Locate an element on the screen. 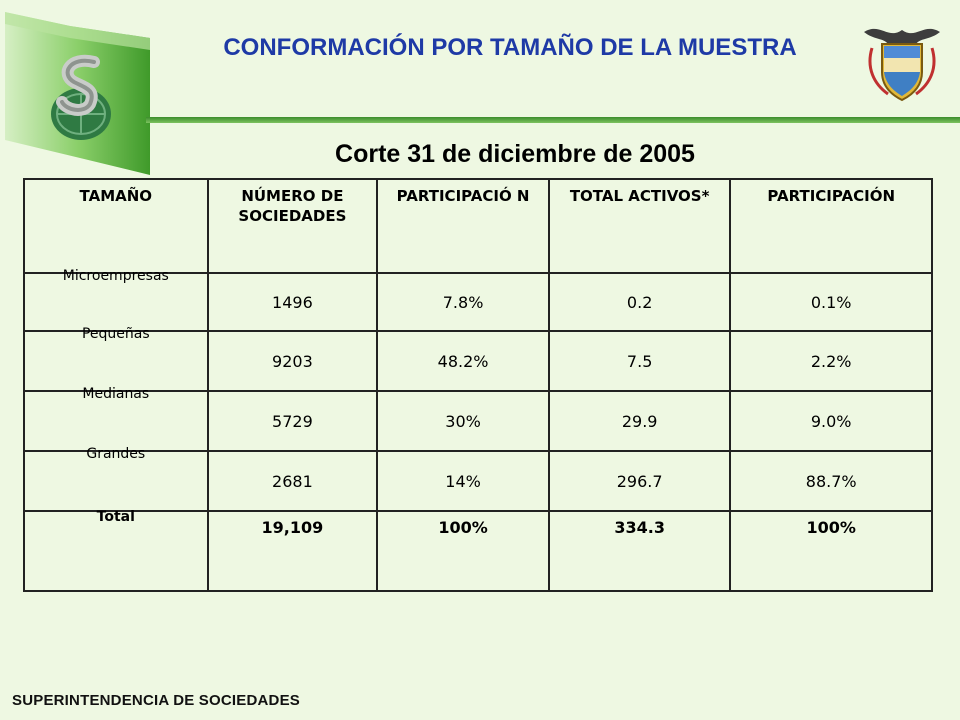  cell-activos: 29.9 is located at coordinates (639, 421).